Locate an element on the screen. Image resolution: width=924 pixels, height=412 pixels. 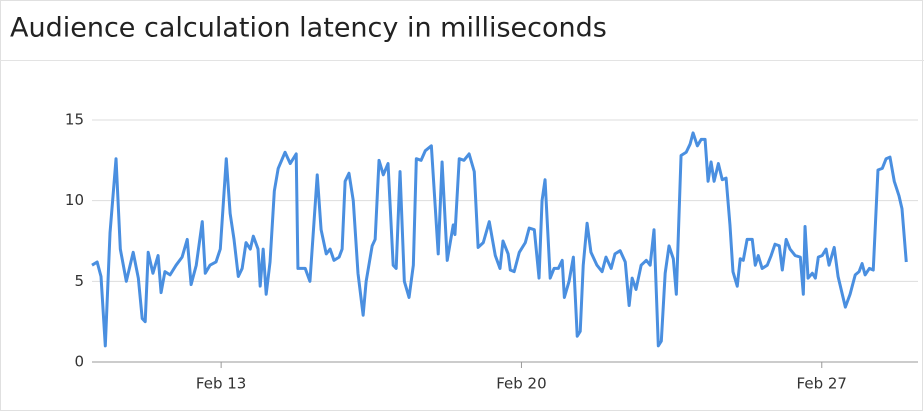
x-tick-label: Feb 27 is located at coordinates (822, 384).